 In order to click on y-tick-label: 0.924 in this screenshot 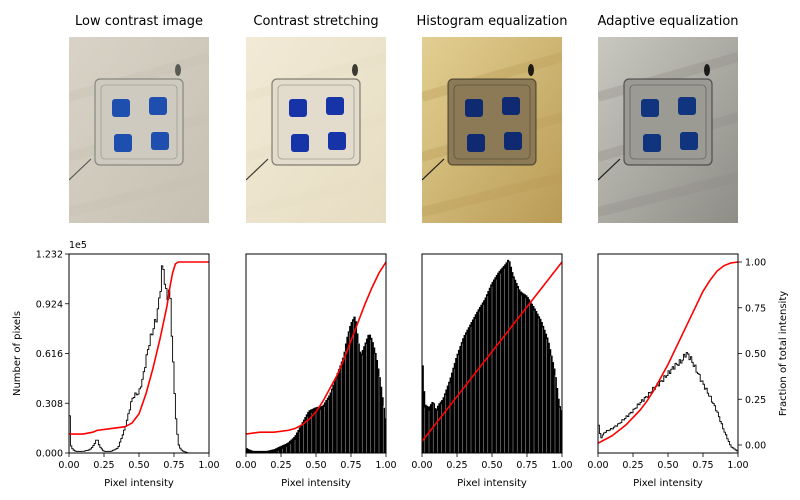, I will do `click(49, 304)`.